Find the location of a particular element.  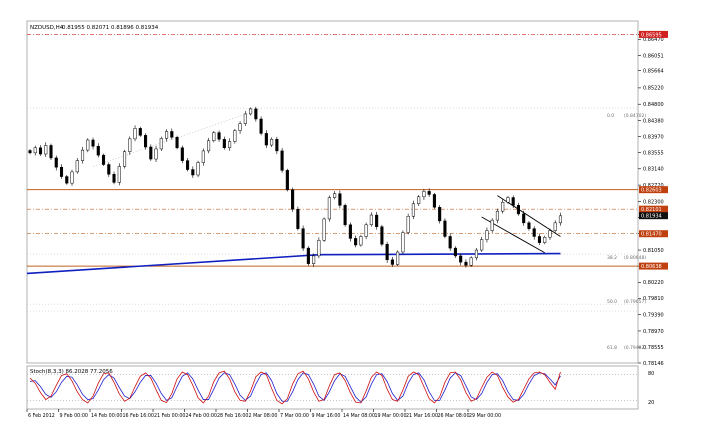

fib-value-618: (0.79482) is located at coordinates (635, 348).